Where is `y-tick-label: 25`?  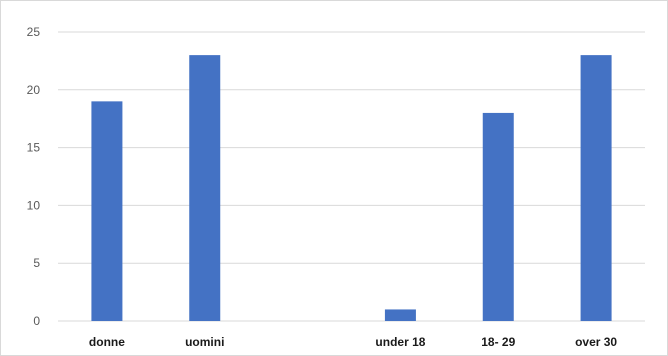 y-tick-label: 25 is located at coordinates (34, 32).